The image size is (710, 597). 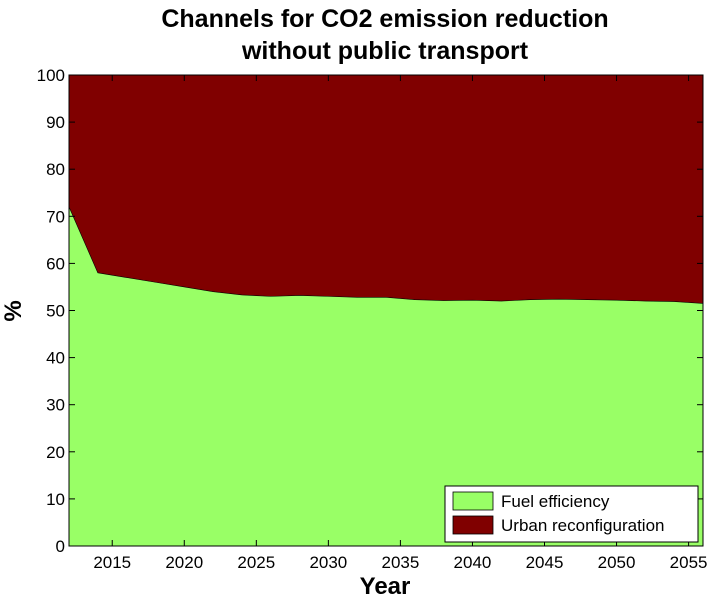 I want to click on x-tick-label: 2015, so click(x=112, y=562).